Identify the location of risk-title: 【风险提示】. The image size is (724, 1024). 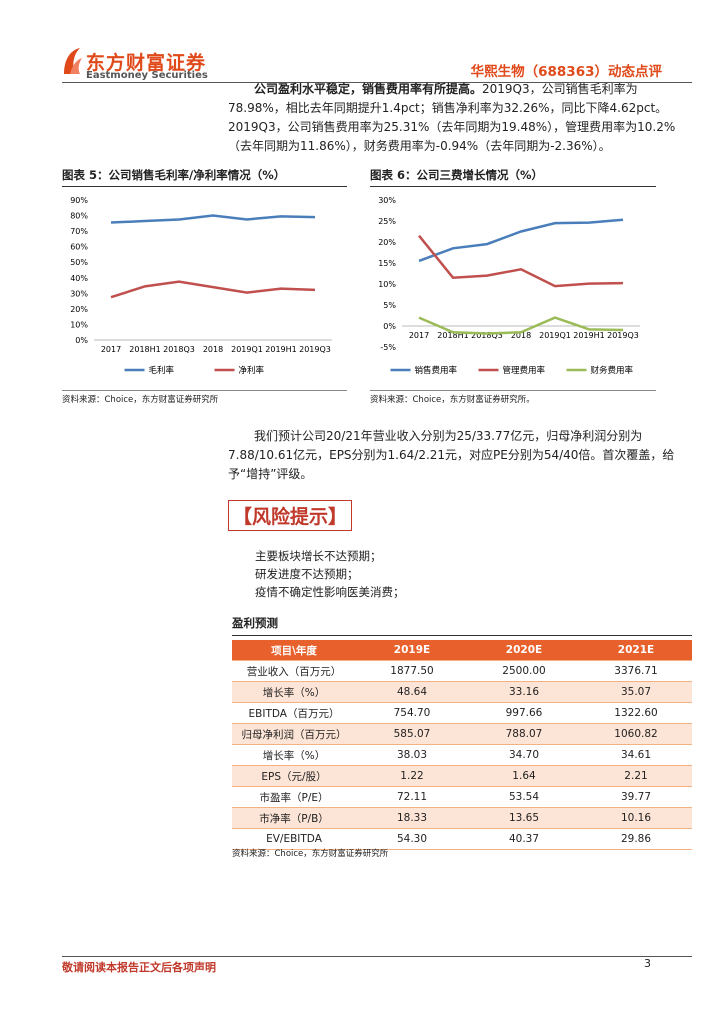
(290, 515).